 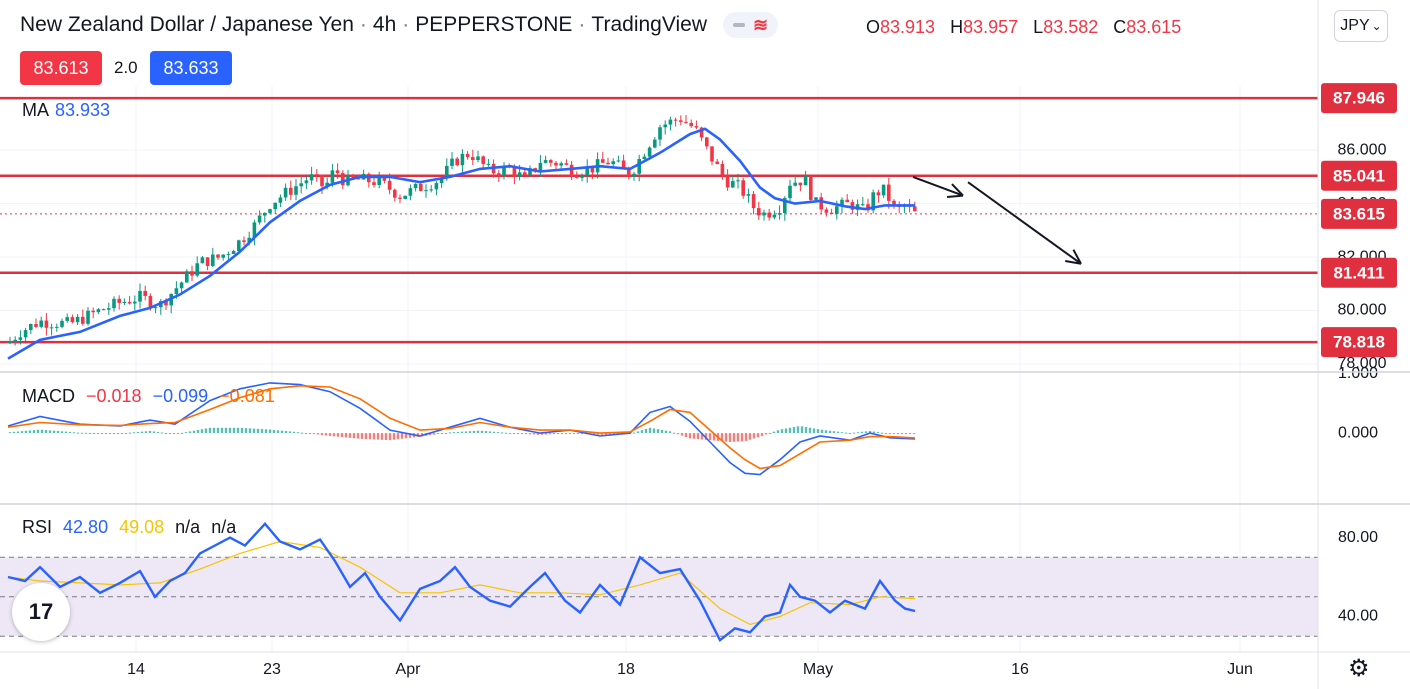 What do you see at coordinates (180, 396) in the screenshot?
I see `macd-value: −0.099` at bounding box center [180, 396].